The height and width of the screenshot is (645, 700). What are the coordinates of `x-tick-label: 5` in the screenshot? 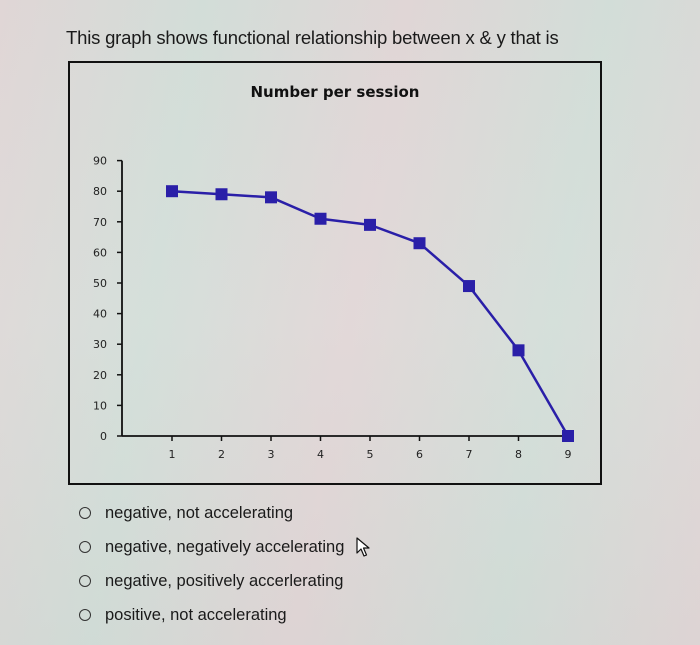 It's located at (370, 454).